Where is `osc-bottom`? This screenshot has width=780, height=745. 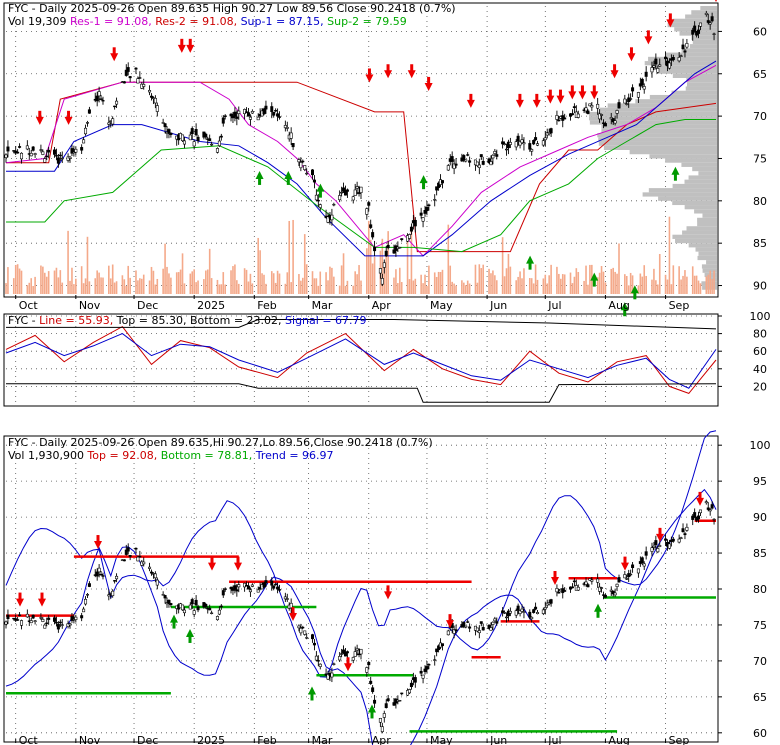
osc-bottom is located at coordinates (361, 393).